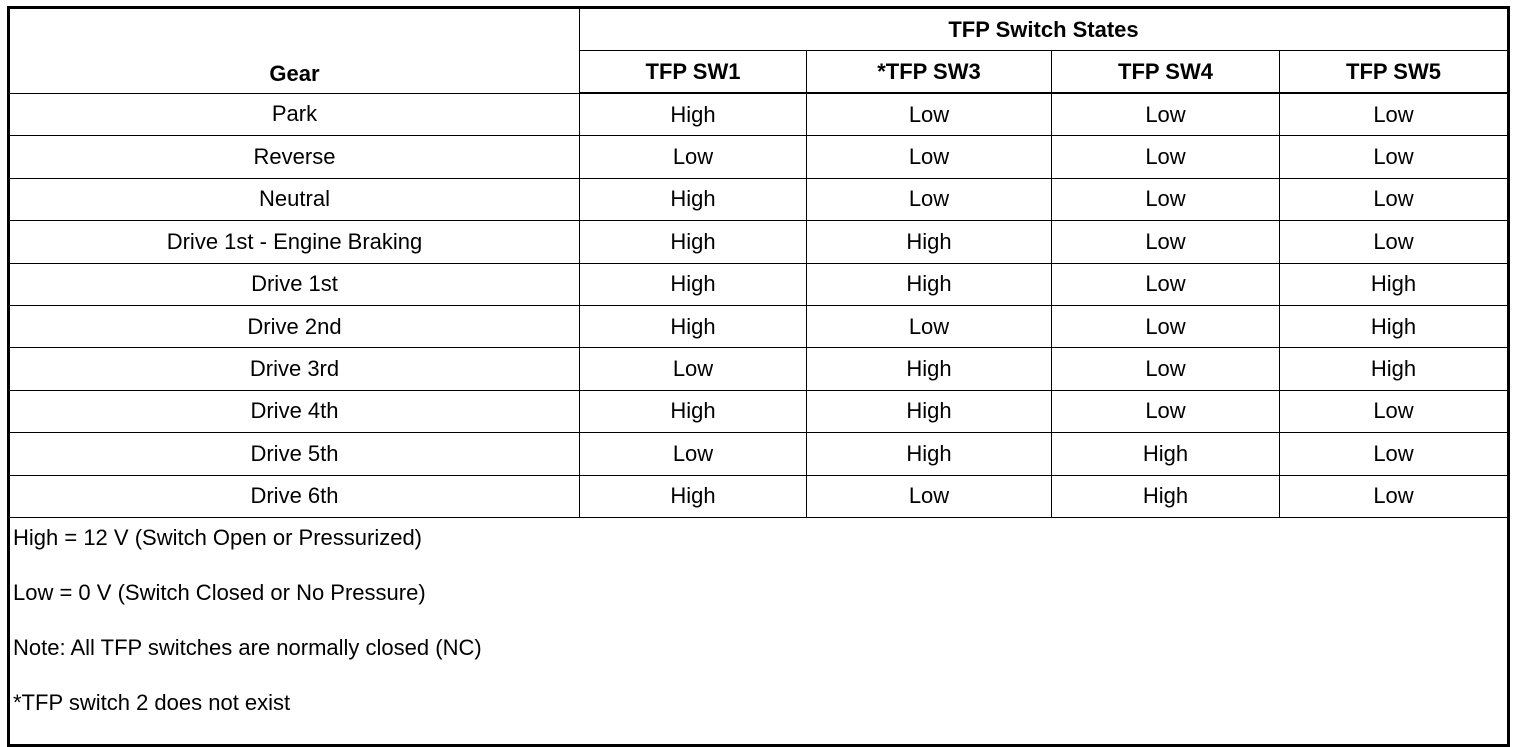  I want to click on gear-cell: Drive 6th, so click(294, 496).